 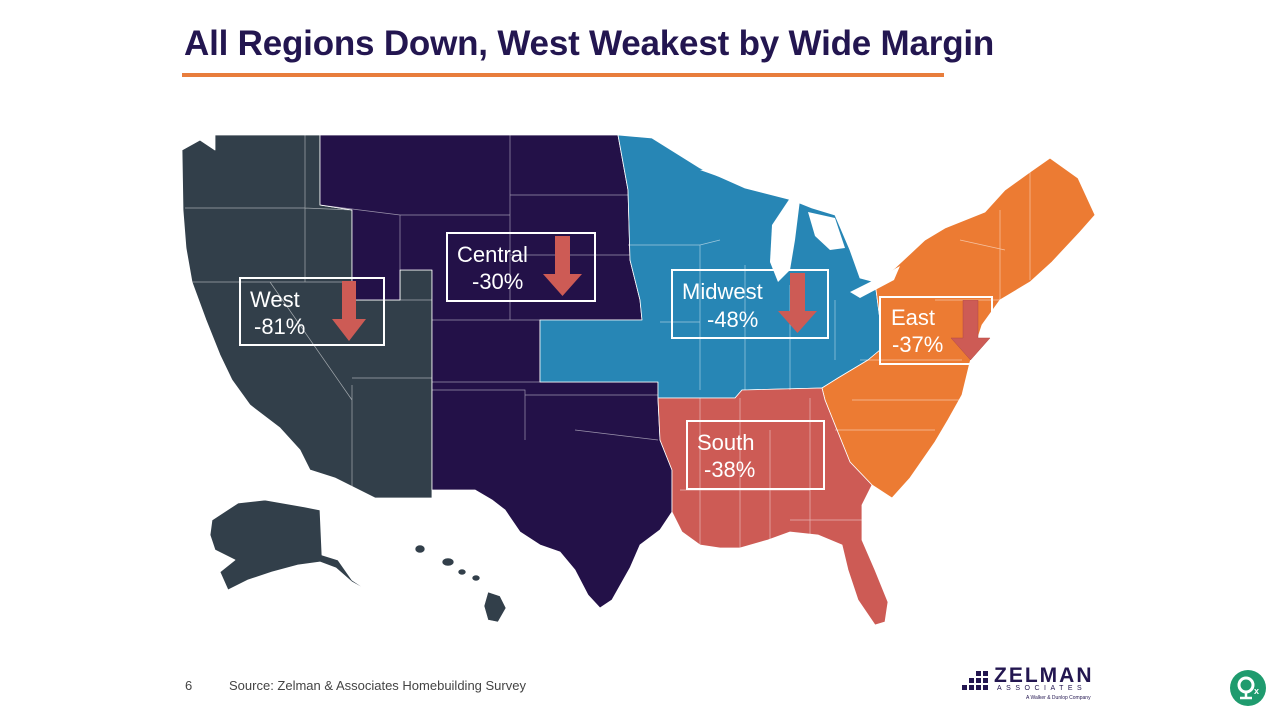 What do you see at coordinates (730, 469) in the screenshot?
I see `region-change-south: -38%` at bounding box center [730, 469].